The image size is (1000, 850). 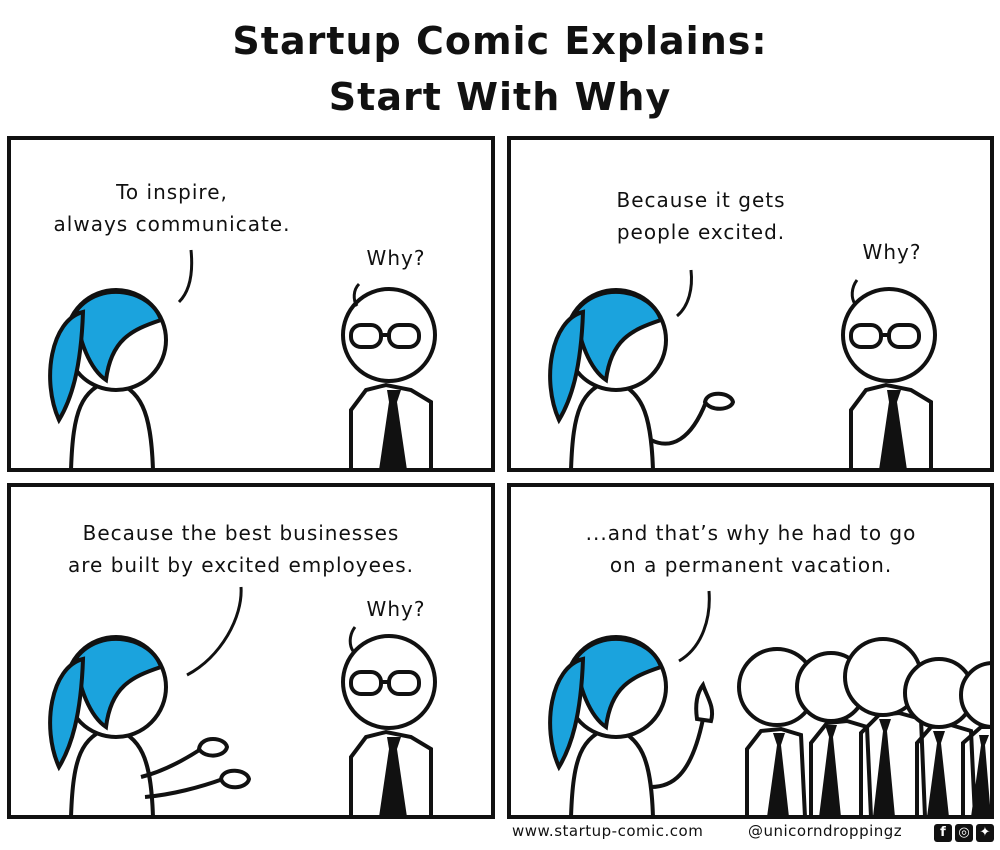 I want to click on crowd-of-employees, so click(x=863, y=726).